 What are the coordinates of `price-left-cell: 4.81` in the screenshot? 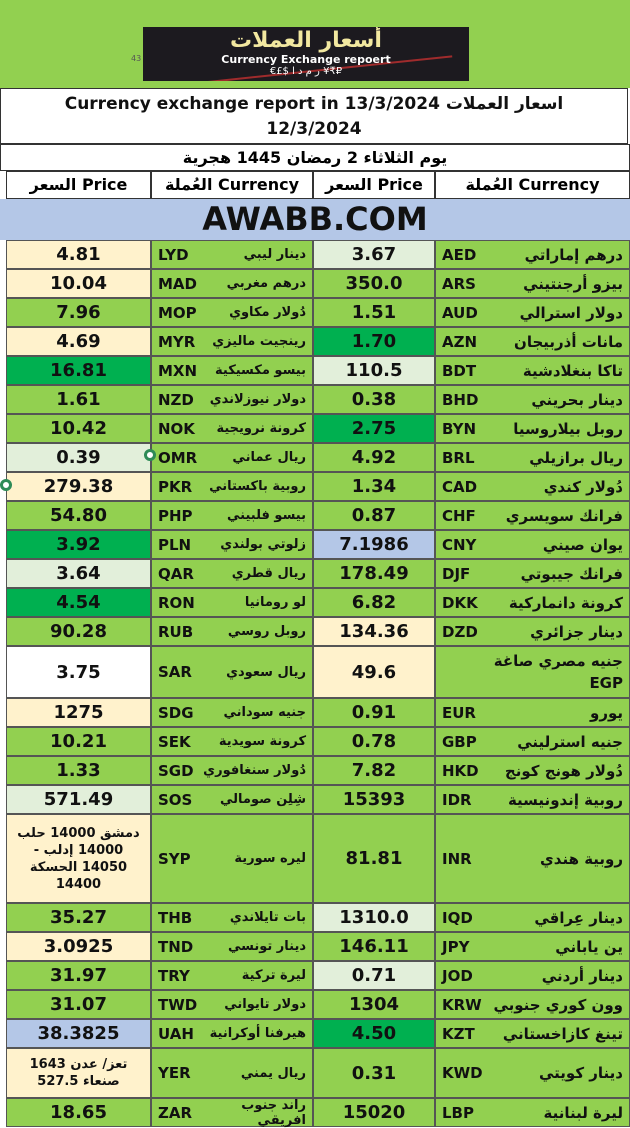 It's located at (78, 254).